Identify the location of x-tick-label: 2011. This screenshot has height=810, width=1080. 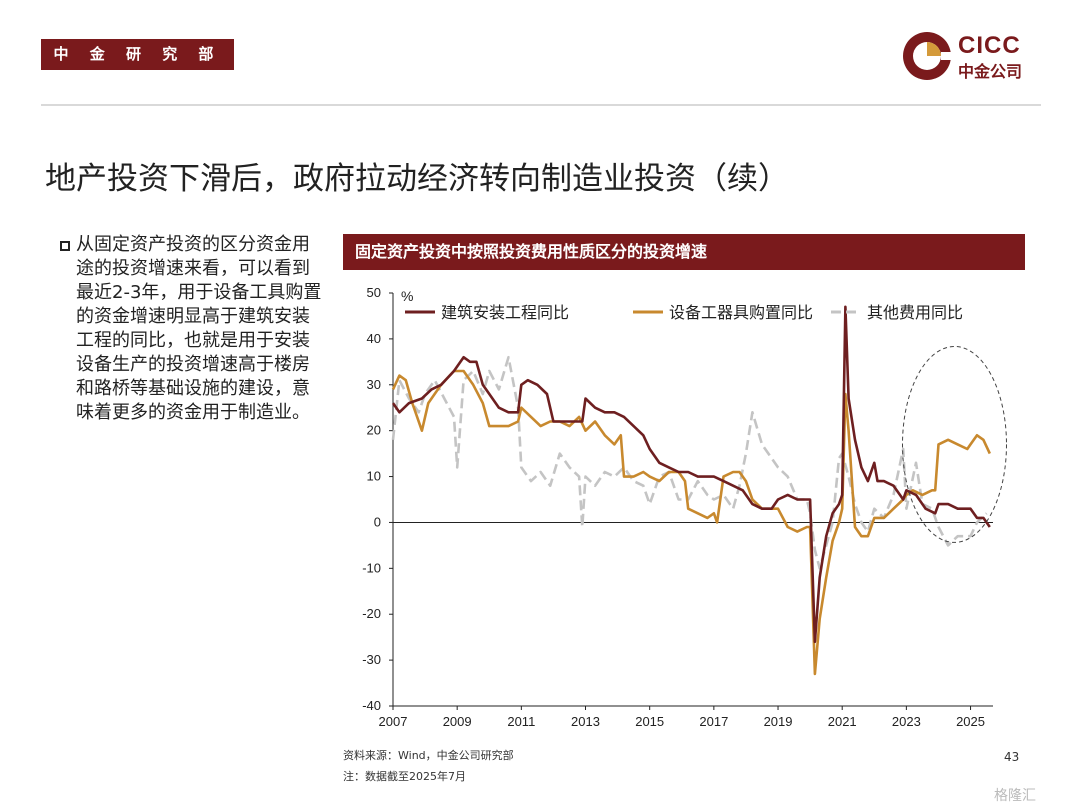
(521, 721).